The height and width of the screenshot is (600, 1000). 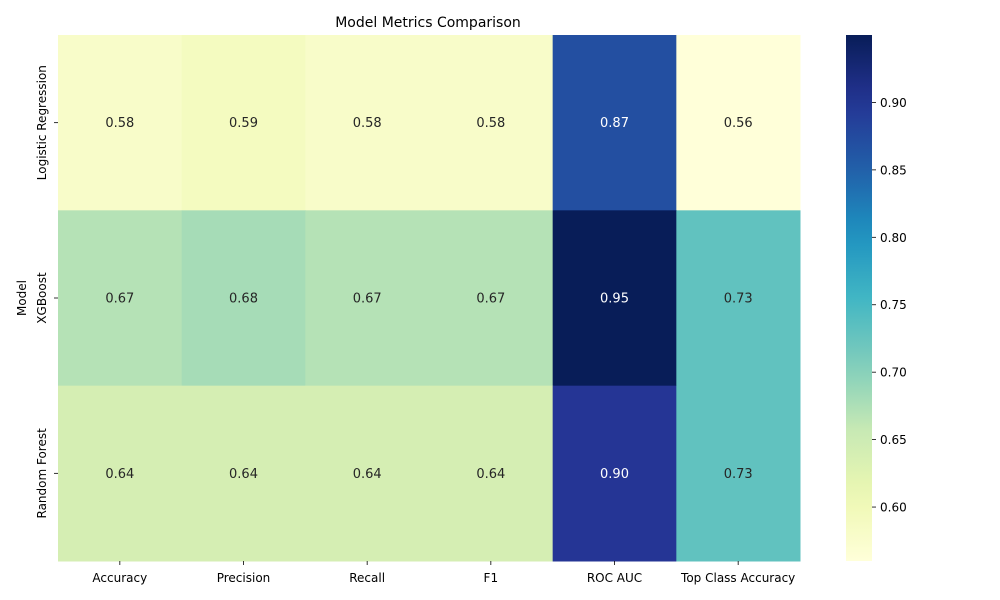 I want to click on cell-value-label: 0.68, so click(x=243, y=299).